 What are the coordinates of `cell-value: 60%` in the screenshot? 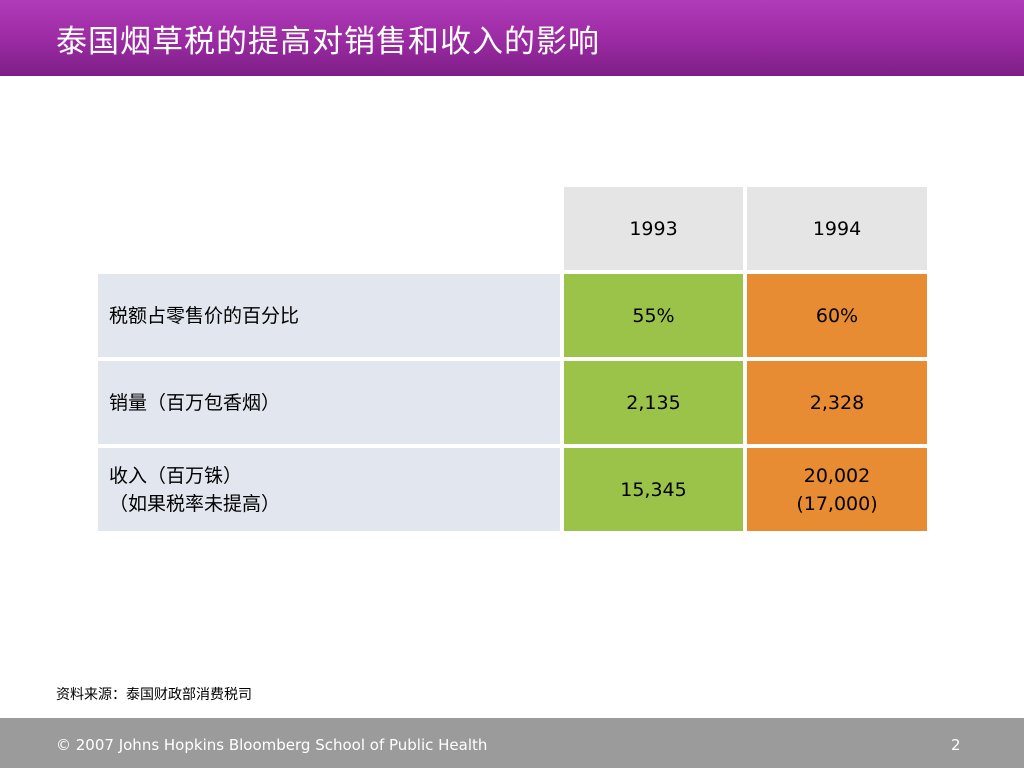 It's located at (837, 315).